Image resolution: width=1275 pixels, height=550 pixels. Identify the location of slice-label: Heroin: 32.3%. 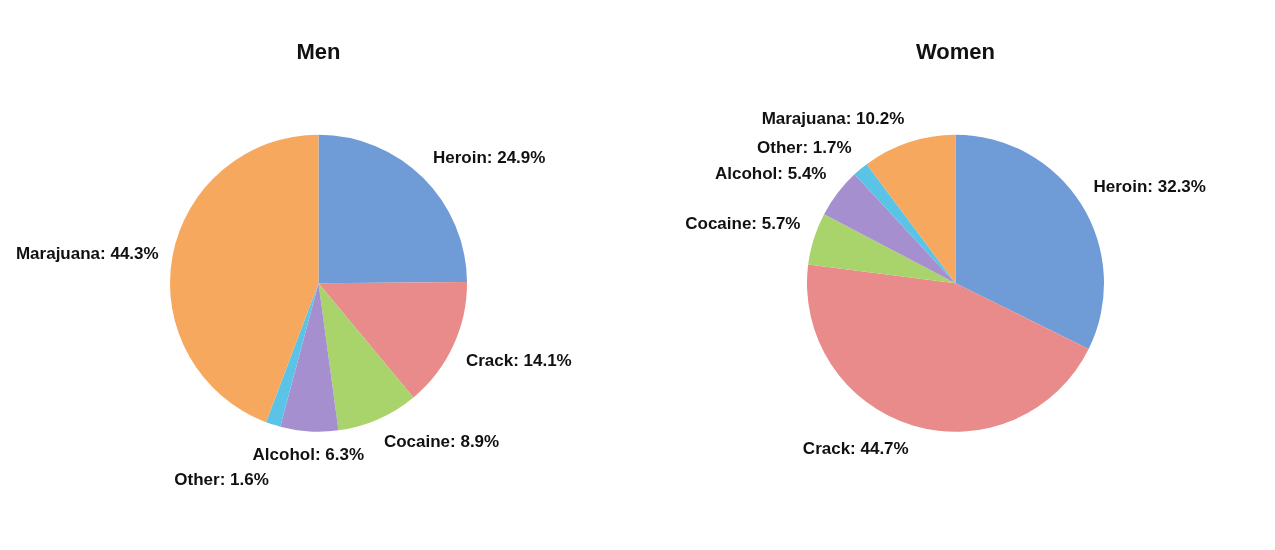
(1149, 187).